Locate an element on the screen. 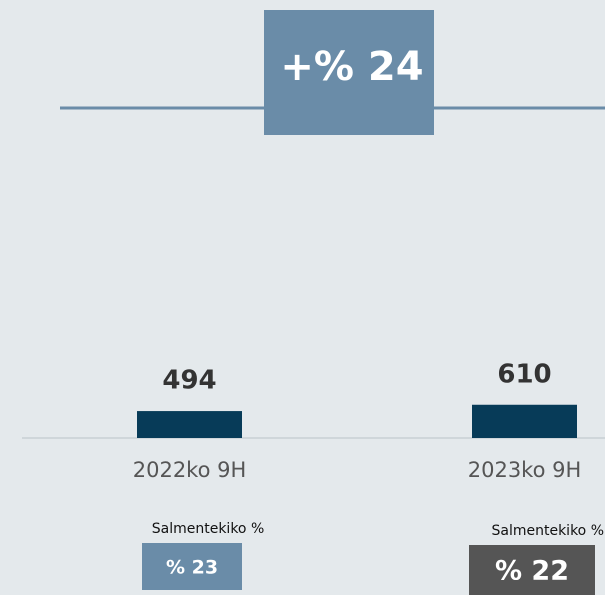  x-tick-label: 2022ko 9H is located at coordinates (190, 470).